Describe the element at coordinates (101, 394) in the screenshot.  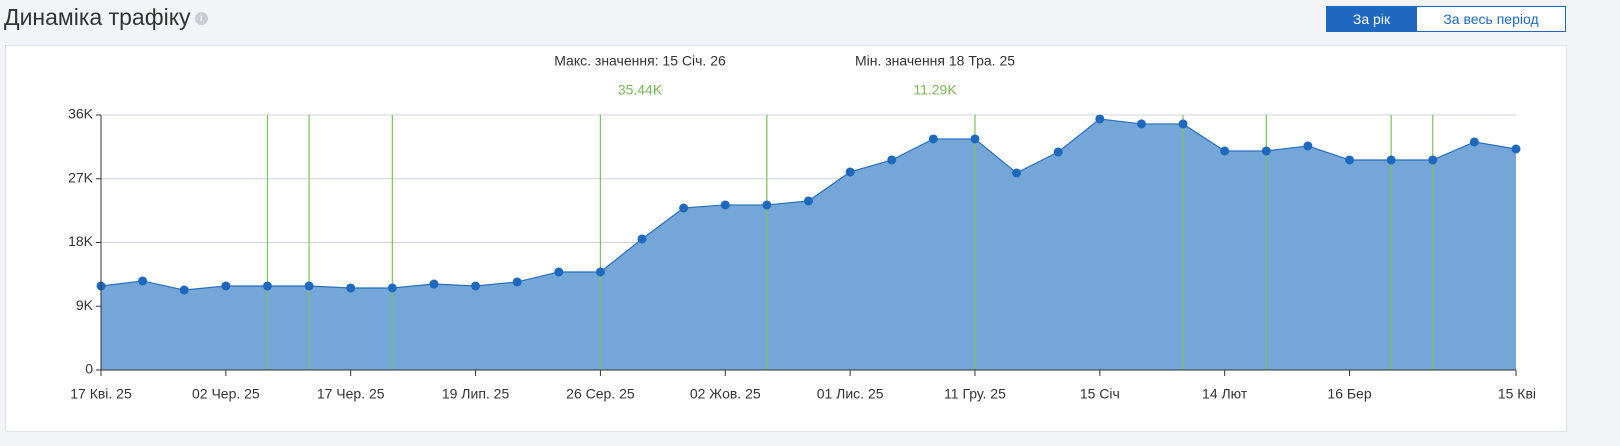
I see `x-tick-label: 17 Кві. 25` at that location.